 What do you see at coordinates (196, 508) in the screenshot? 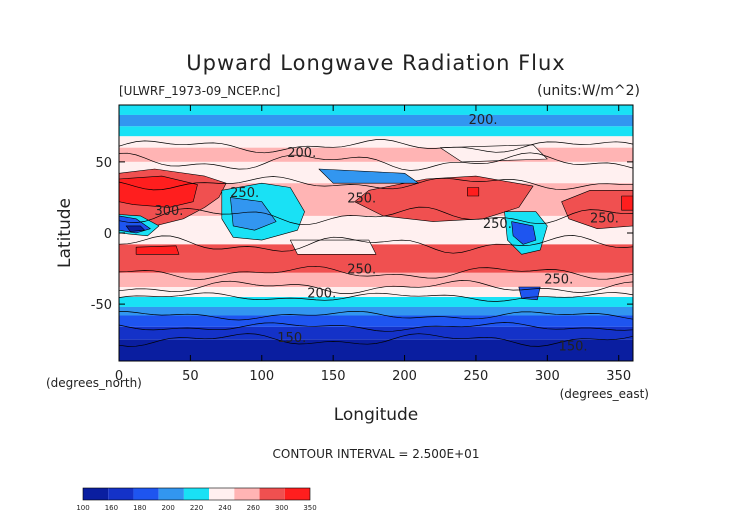
I see `colorbar-level-label: 220` at bounding box center [196, 508].